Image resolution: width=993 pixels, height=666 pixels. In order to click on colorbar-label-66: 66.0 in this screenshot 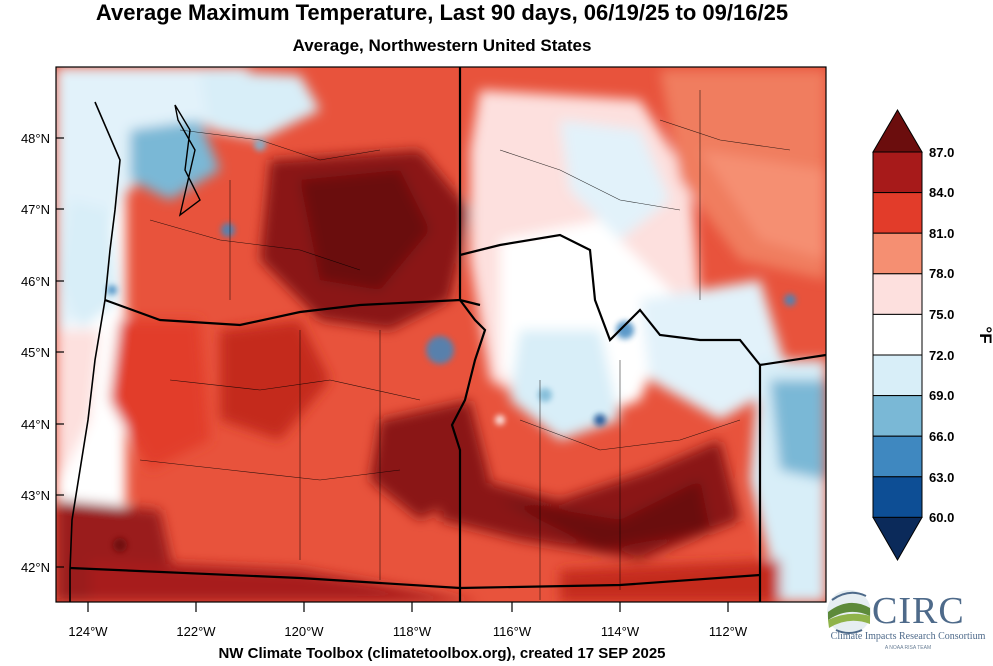, I will do `click(941, 436)`.